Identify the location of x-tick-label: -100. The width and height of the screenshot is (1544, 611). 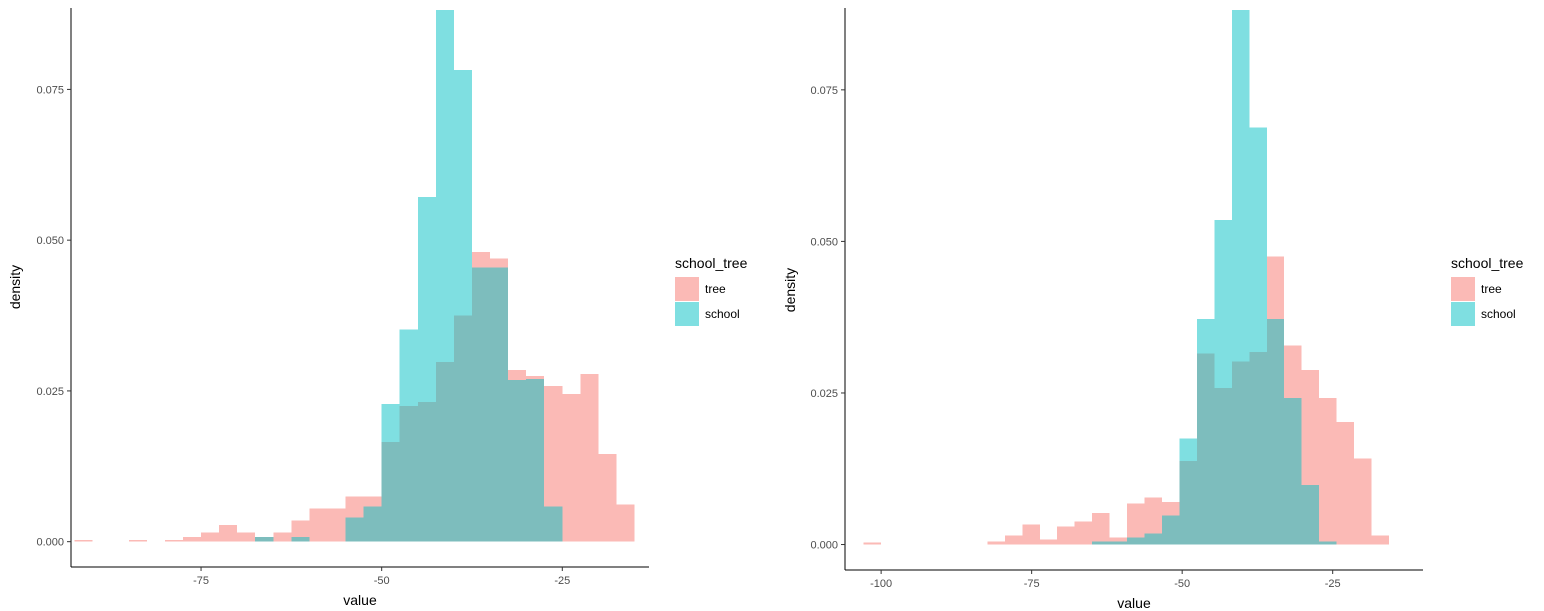
(881, 584).